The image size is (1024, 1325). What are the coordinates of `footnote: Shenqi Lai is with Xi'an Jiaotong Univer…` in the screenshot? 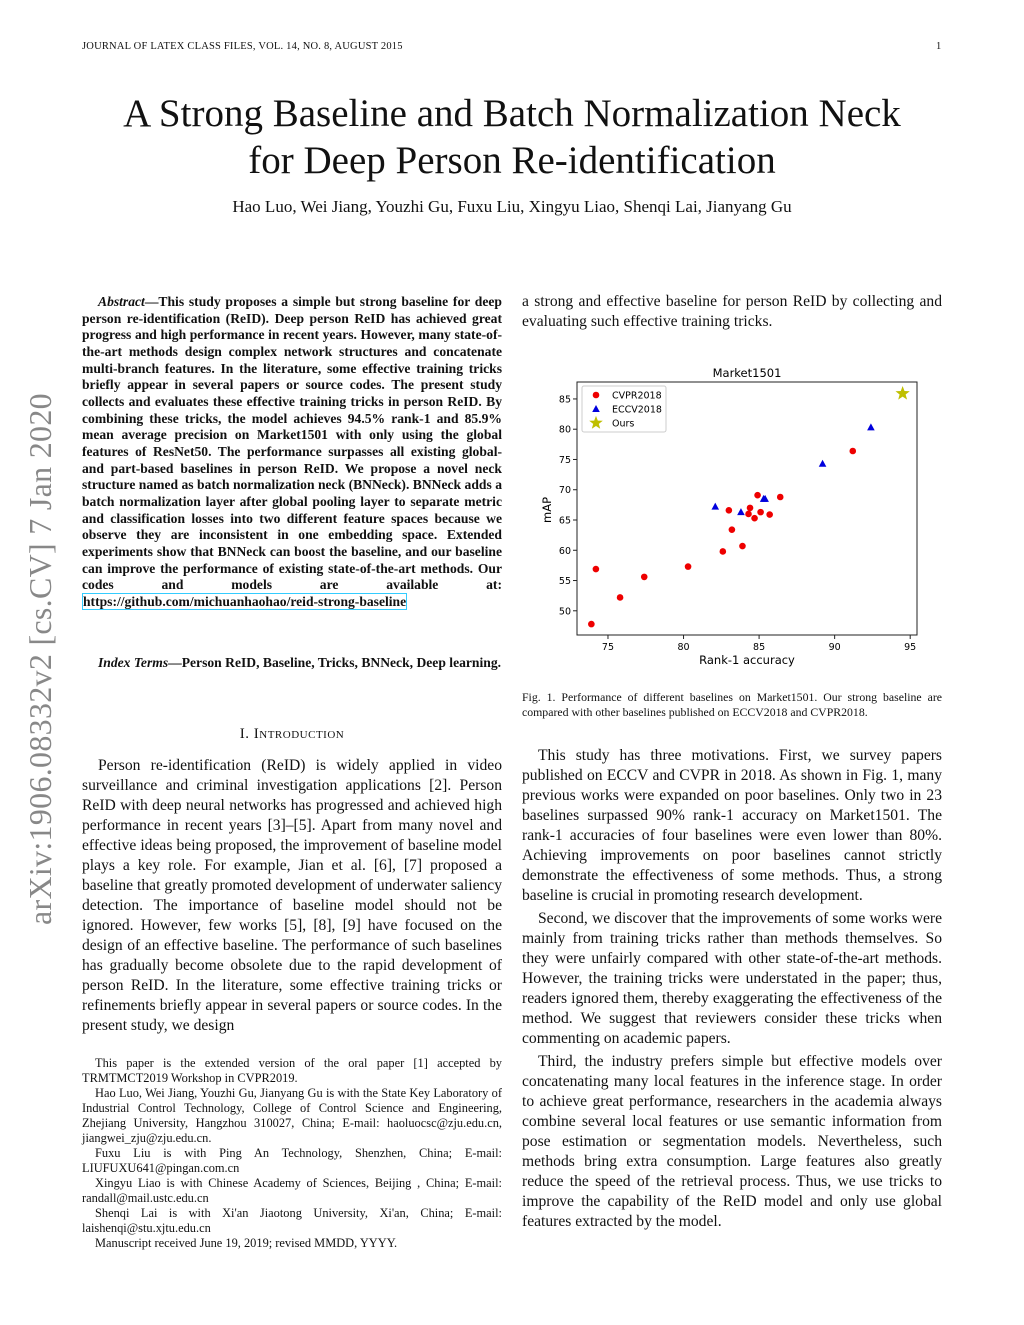 It's located at (292, 1220).